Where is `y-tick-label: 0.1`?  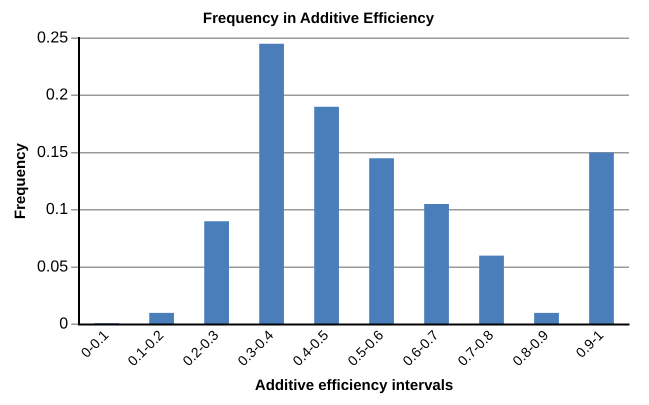
y-tick-label: 0.1 is located at coordinates (57, 209).